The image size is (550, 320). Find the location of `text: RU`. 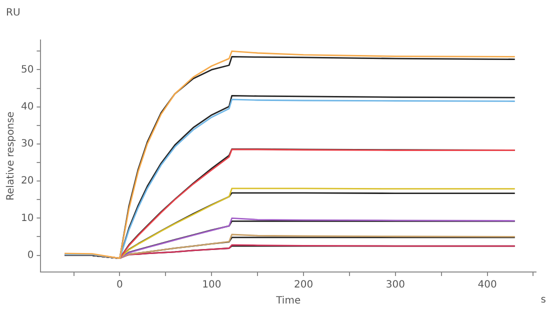

text: RU is located at coordinates (13, 13).